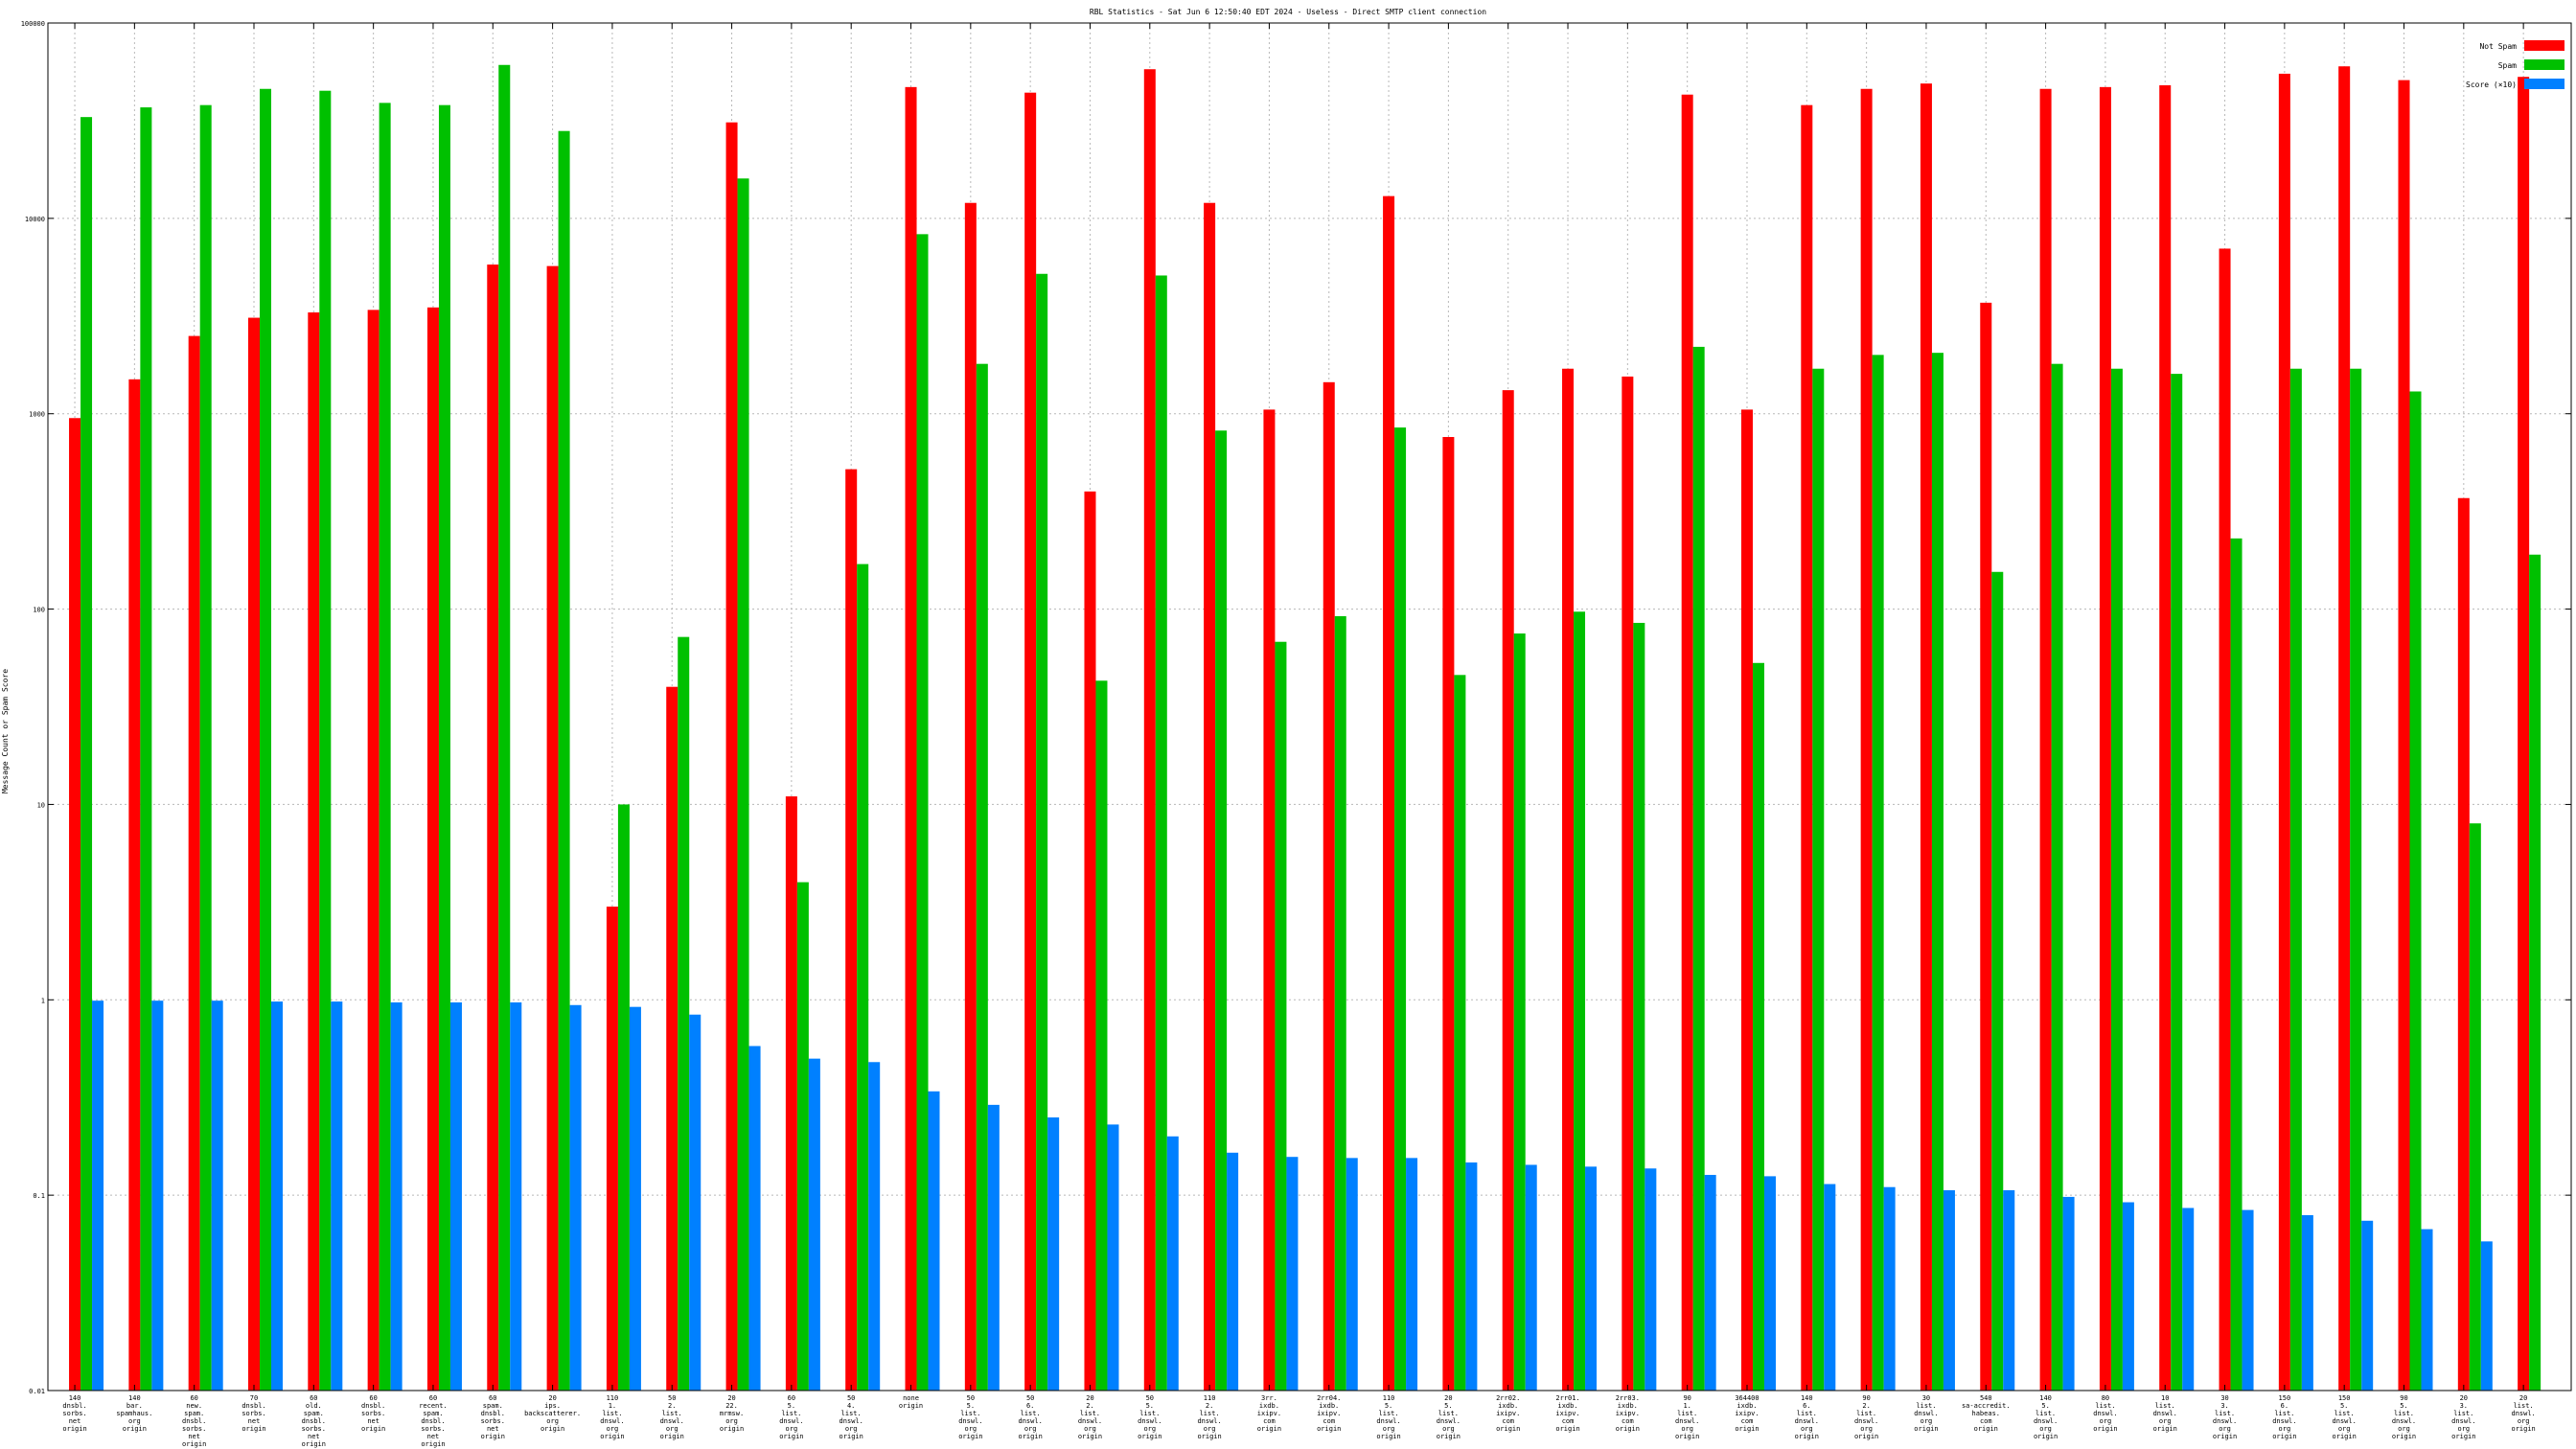  Describe the element at coordinates (1926, 1413) in the screenshot. I see `x-tick-label: 30 list. dnswl. org origin` at that location.